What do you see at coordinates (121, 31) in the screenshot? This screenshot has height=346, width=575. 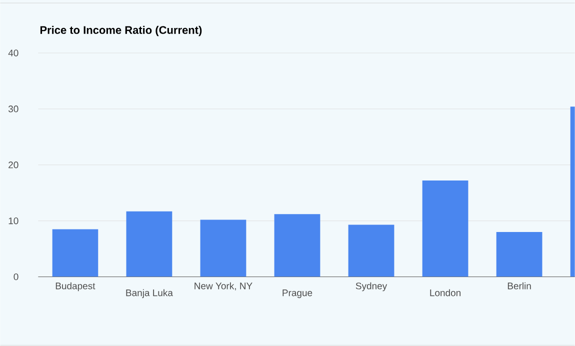 I see `chart-title: Price to Income Ratio (Current)` at bounding box center [121, 31].